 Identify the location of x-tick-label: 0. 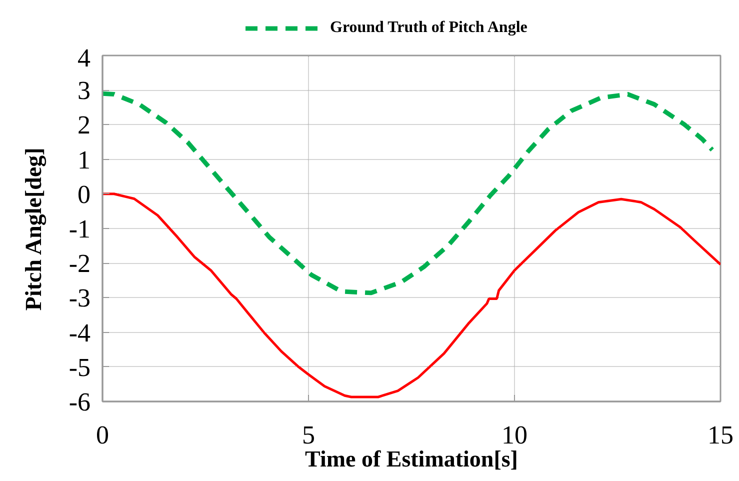
(102, 435).